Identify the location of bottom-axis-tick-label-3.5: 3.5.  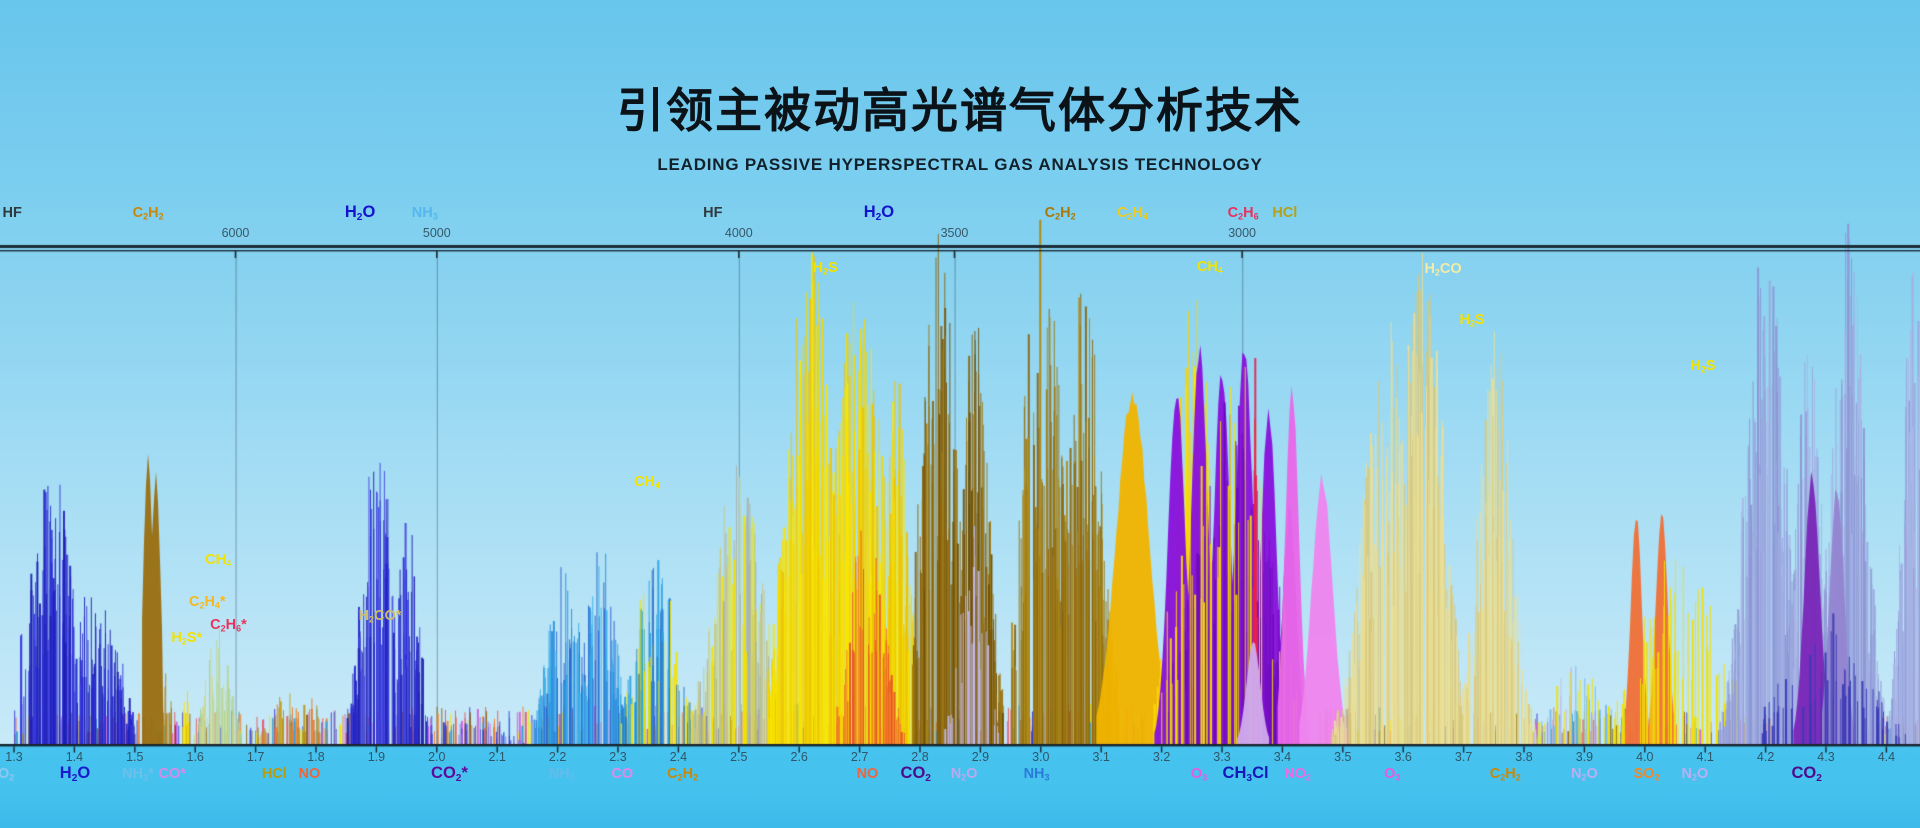
(1343, 757).